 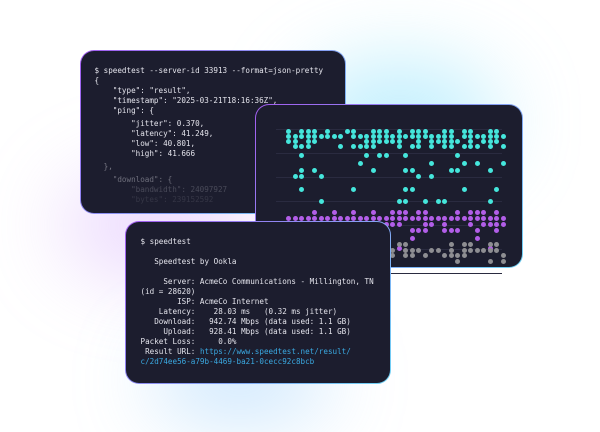 I want to click on json-line: "type": "result",, so click(x=142, y=90).